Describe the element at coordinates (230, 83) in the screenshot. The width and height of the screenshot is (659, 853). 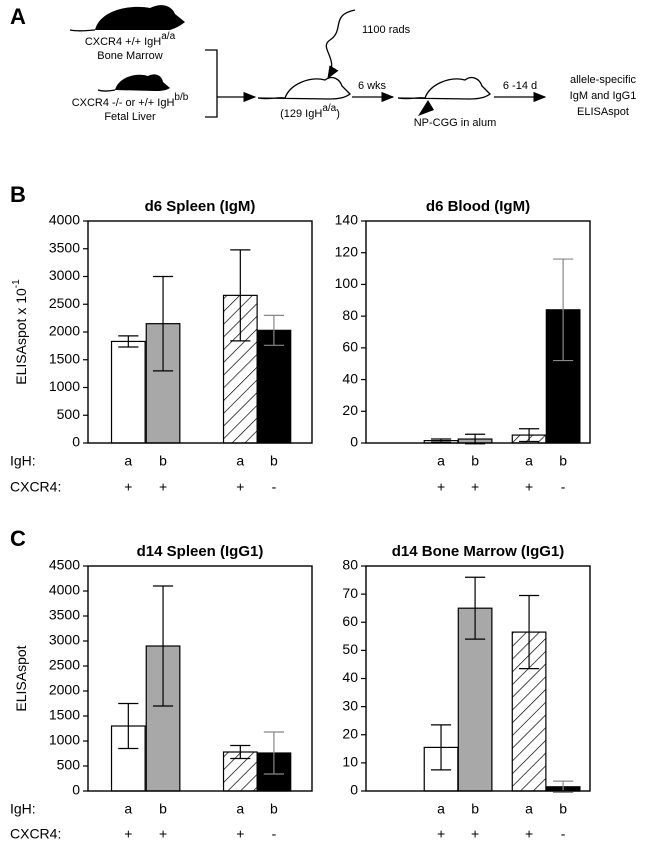
I see `bracket-arrow` at that location.